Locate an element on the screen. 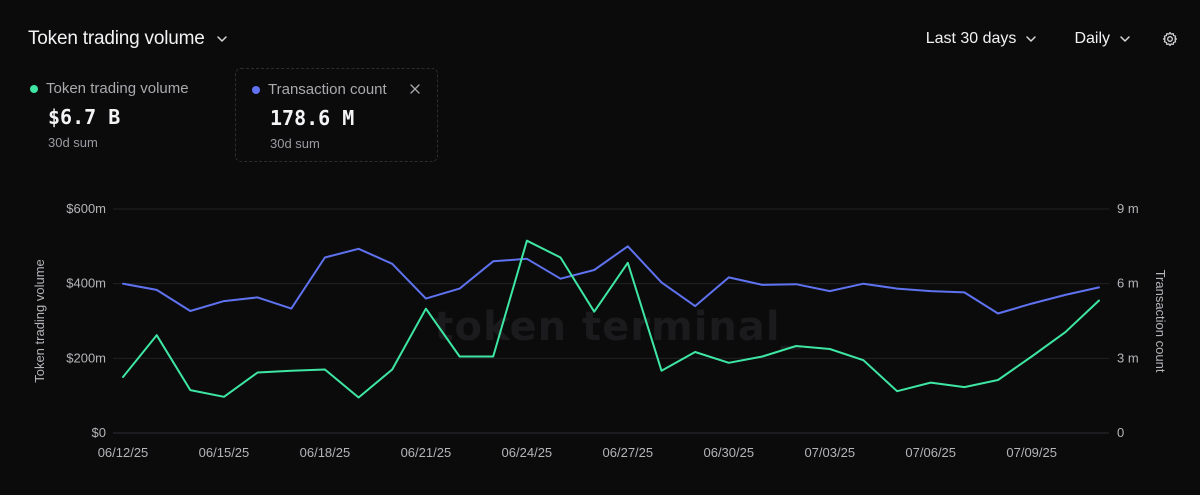 This screenshot has width=1200, height=495. x-tick-label: 06/15/25 is located at coordinates (224, 452).